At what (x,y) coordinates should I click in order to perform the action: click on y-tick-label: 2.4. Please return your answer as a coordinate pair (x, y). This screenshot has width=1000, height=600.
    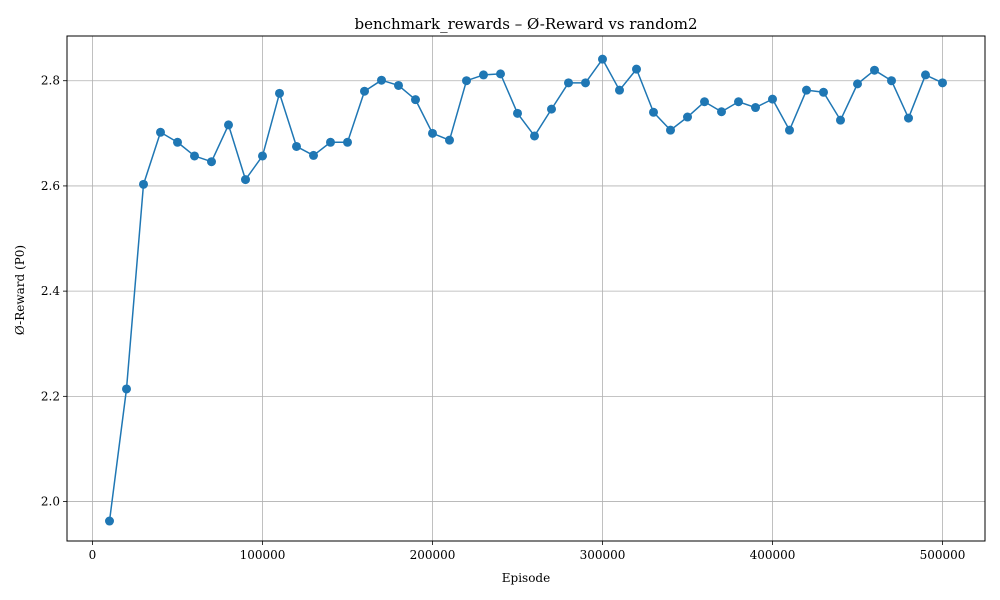
    Looking at the image, I should click on (50, 291).